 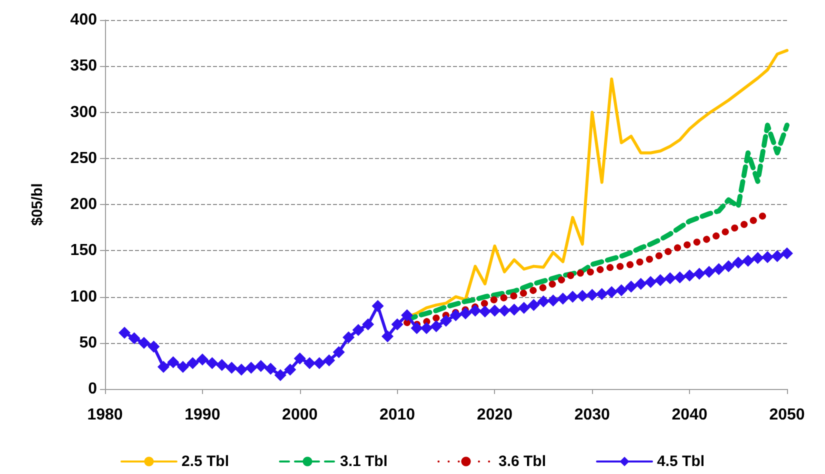 What do you see at coordinates (84, 297) in the screenshot?
I see `y-tick-label: 100` at bounding box center [84, 297].